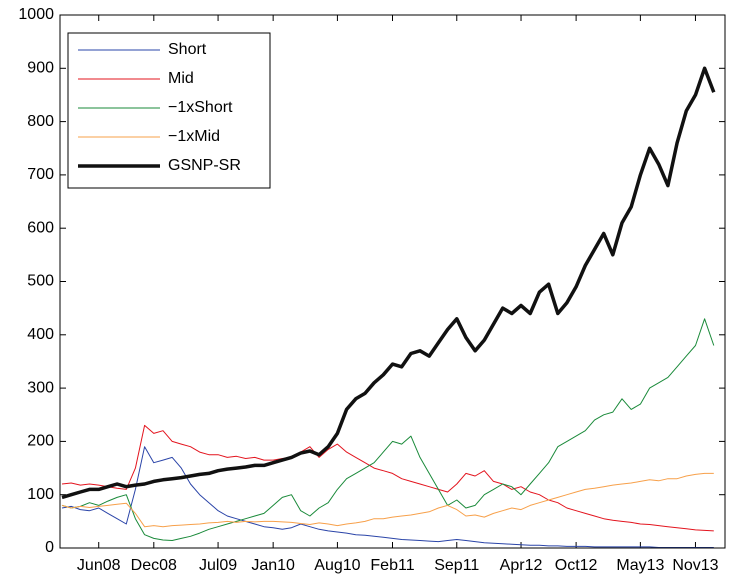  Describe the element at coordinates (273, 565) in the screenshot. I see `x-tick-label: Jan10` at that location.